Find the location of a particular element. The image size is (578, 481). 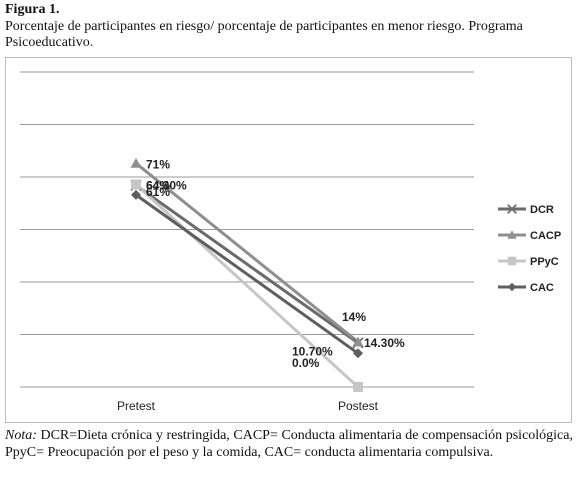

data-label: 14.30% is located at coordinates (384, 343).